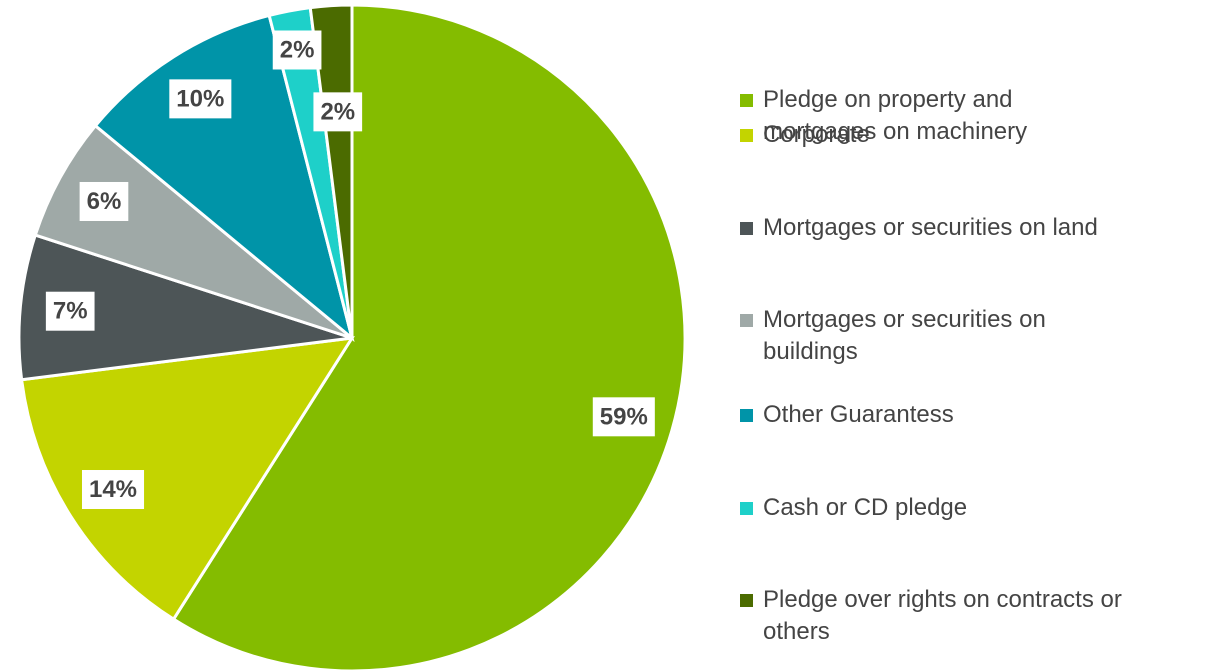 The width and height of the screenshot is (1206, 671). I want to click on data-label: 59%, so click(623, 417).